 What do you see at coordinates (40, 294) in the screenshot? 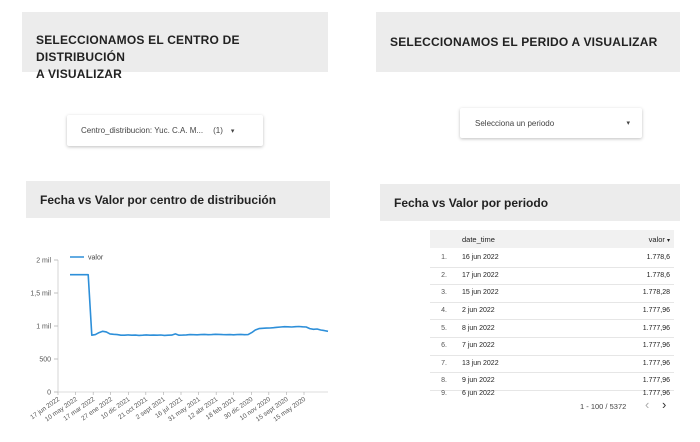
I see `y-tick-label: 1,5 mil` at bounding box center [40, 294].